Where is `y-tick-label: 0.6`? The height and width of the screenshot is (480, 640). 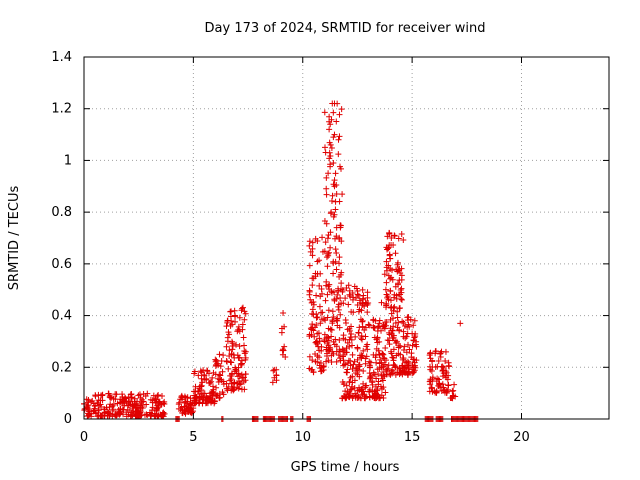 y-tick-label: 0.6 is located at coordinates (61, 264).